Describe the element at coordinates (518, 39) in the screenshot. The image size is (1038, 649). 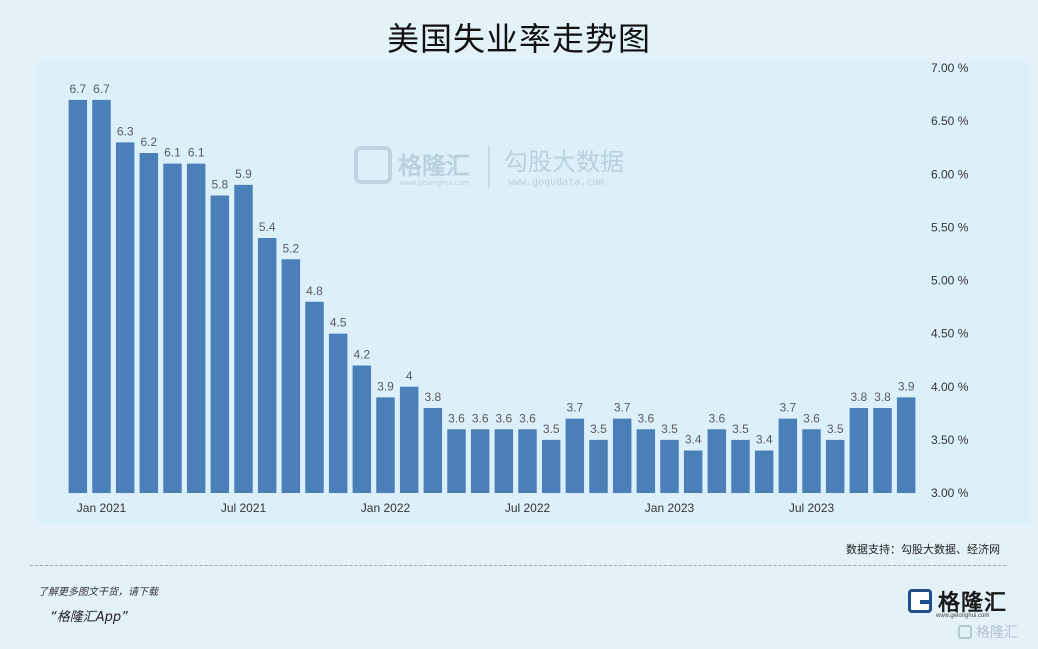
I see `chart-title: 美国失业率走势图` at that location.